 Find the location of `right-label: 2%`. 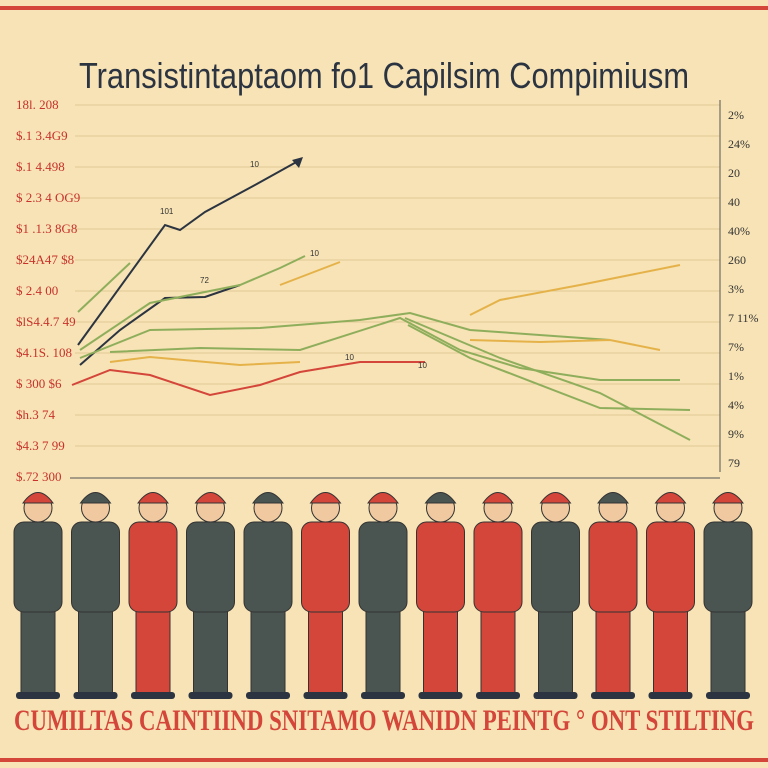

right-label: 2% is located at coordinates (736, 115).